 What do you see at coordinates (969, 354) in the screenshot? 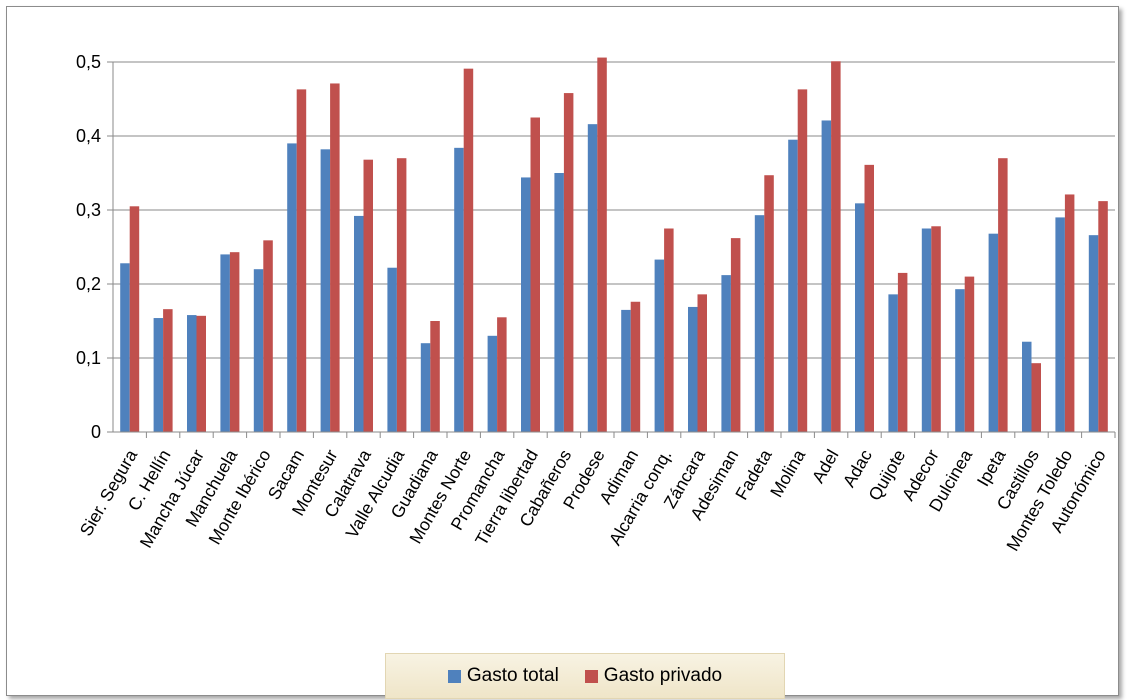
I see `bar-gasto-privado-dulcinea` at bounding box center [969, 354].